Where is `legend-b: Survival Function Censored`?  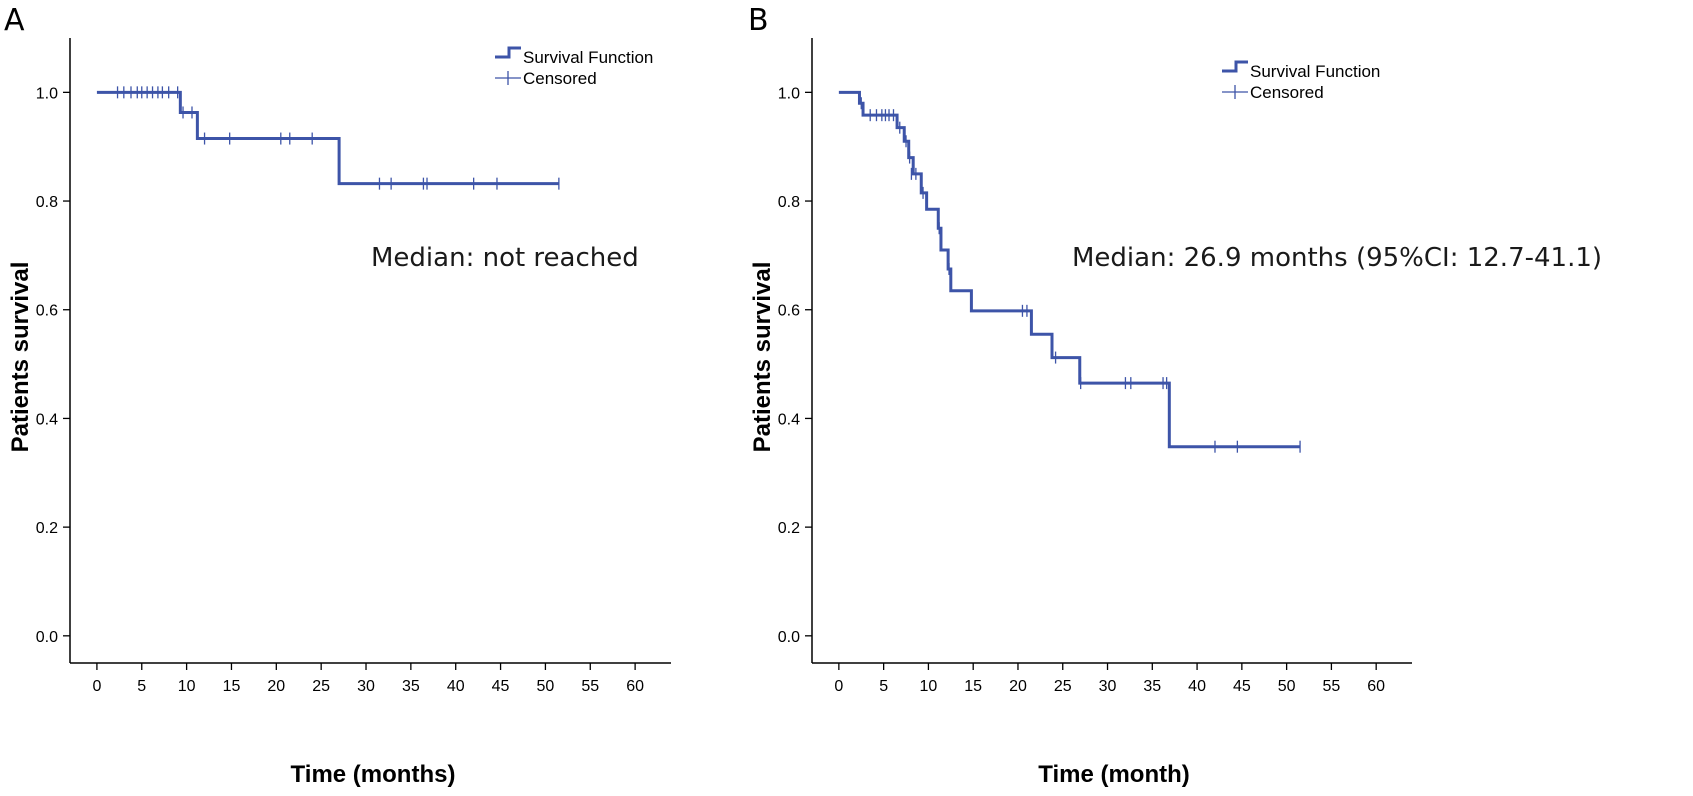 legend-b: Survival Function Censored is located at coordinates (1301, 81).